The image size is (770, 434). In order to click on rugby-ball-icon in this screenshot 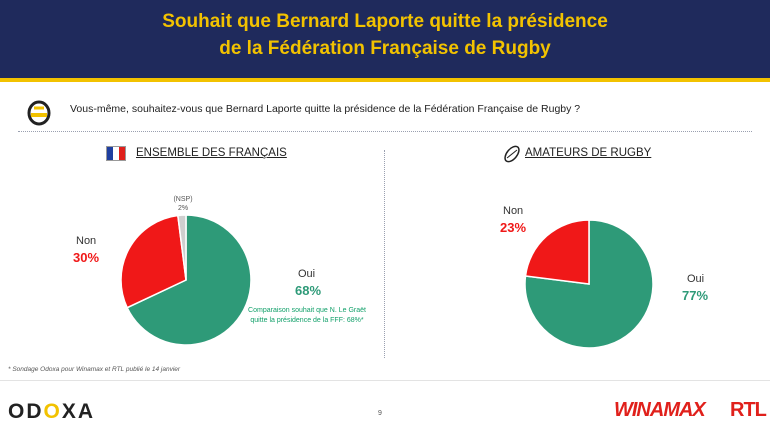, I will do `click(512, 154)`.